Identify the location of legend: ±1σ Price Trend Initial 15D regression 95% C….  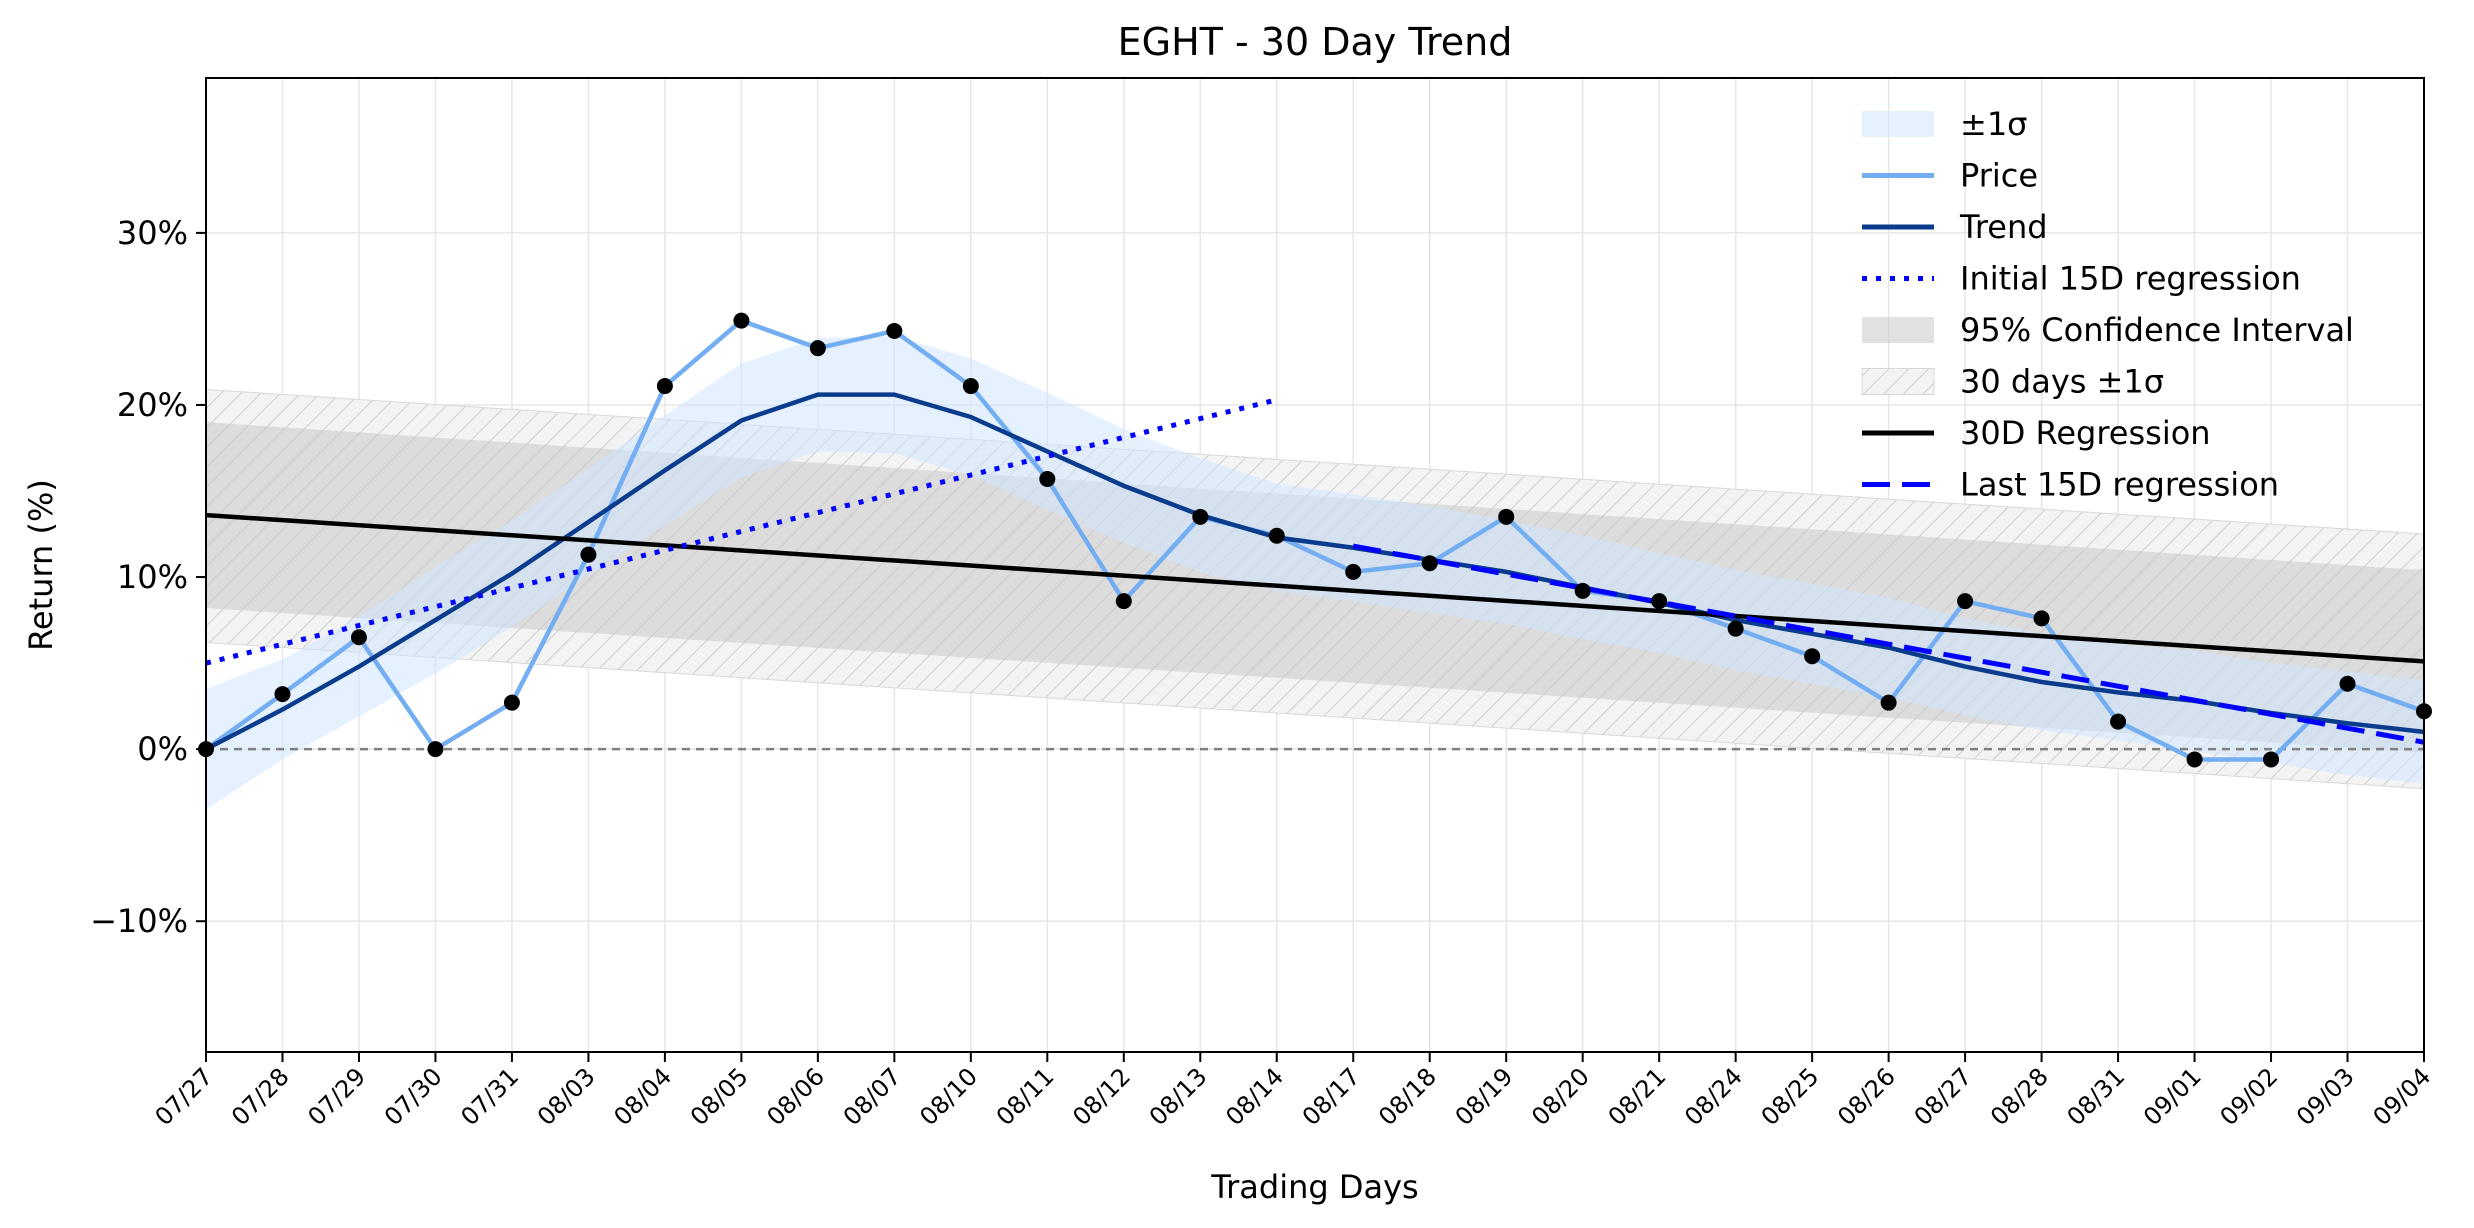
(2107, 304).